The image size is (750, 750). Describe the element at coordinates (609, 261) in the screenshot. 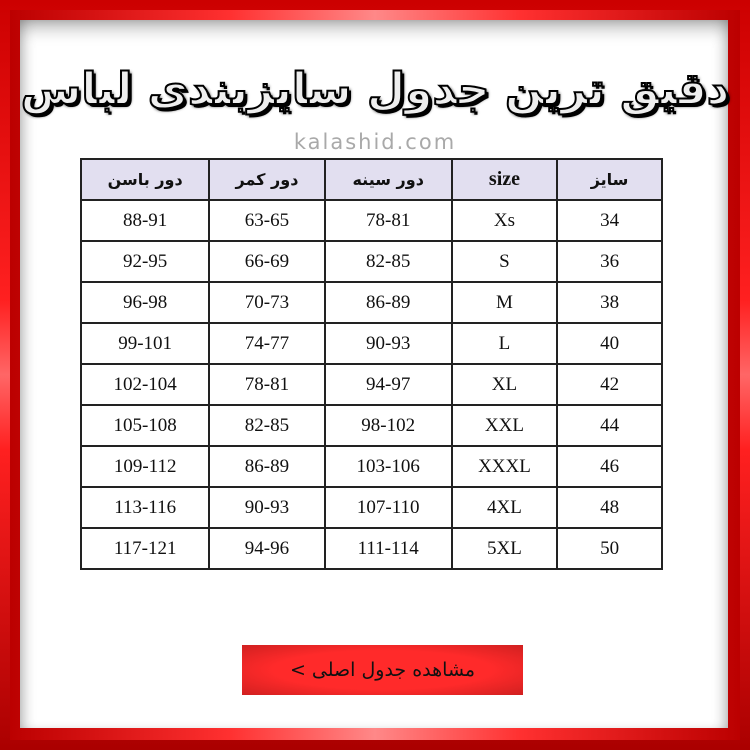

I see `table-cell: 36` at that location.